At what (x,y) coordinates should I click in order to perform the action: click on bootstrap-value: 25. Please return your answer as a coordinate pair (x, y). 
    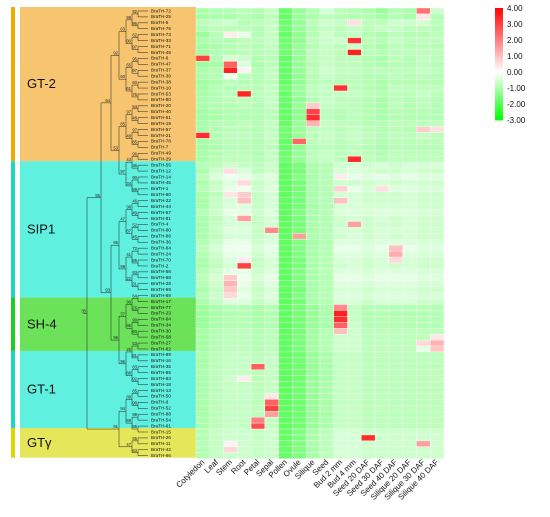
    Looking at the image, I should click on (134, 307).